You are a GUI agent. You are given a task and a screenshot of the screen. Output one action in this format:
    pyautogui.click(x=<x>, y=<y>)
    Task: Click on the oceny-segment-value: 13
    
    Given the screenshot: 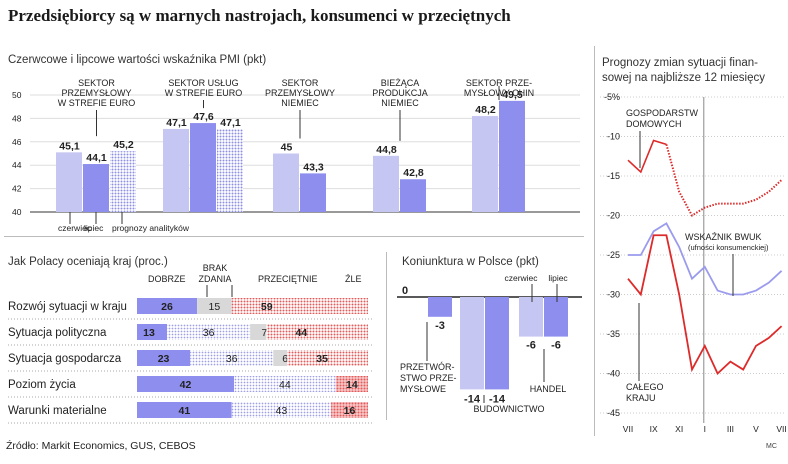 What is the action you would take?
    pyautogui.click(x=149, y=333)
    